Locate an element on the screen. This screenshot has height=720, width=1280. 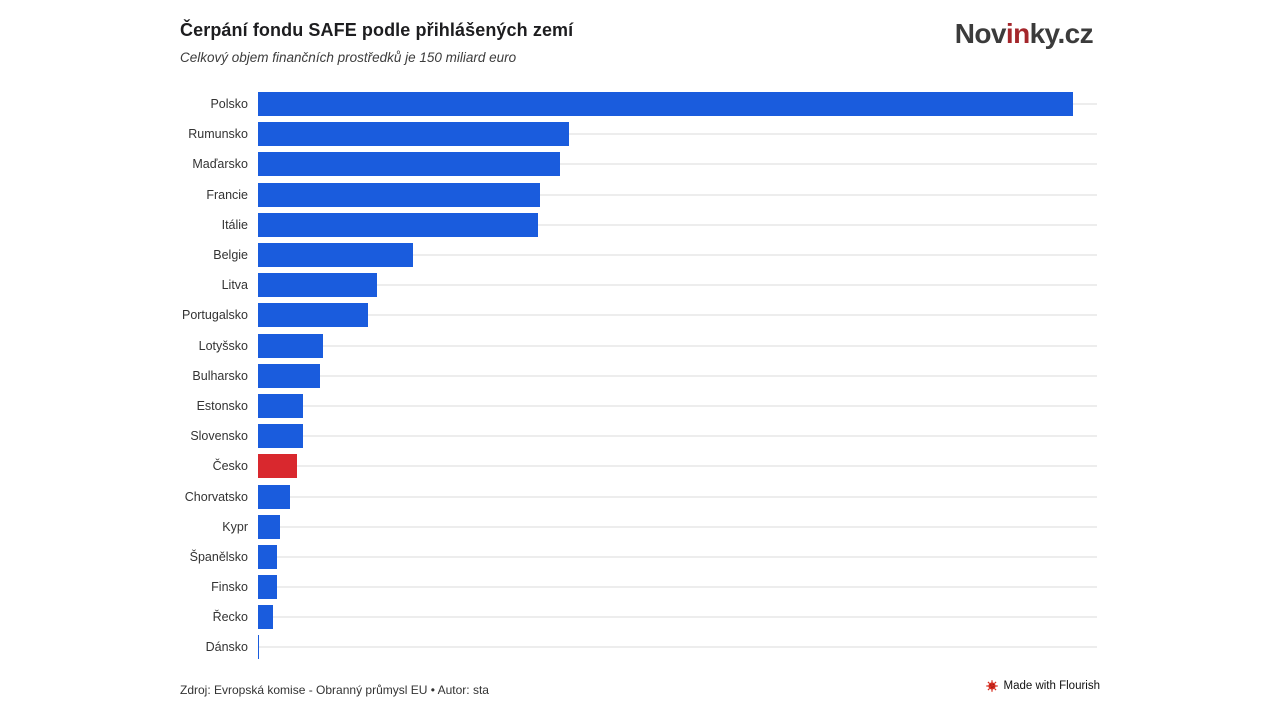
flourish-badge: Made with Flourish is located at coordinates (1043, 686).